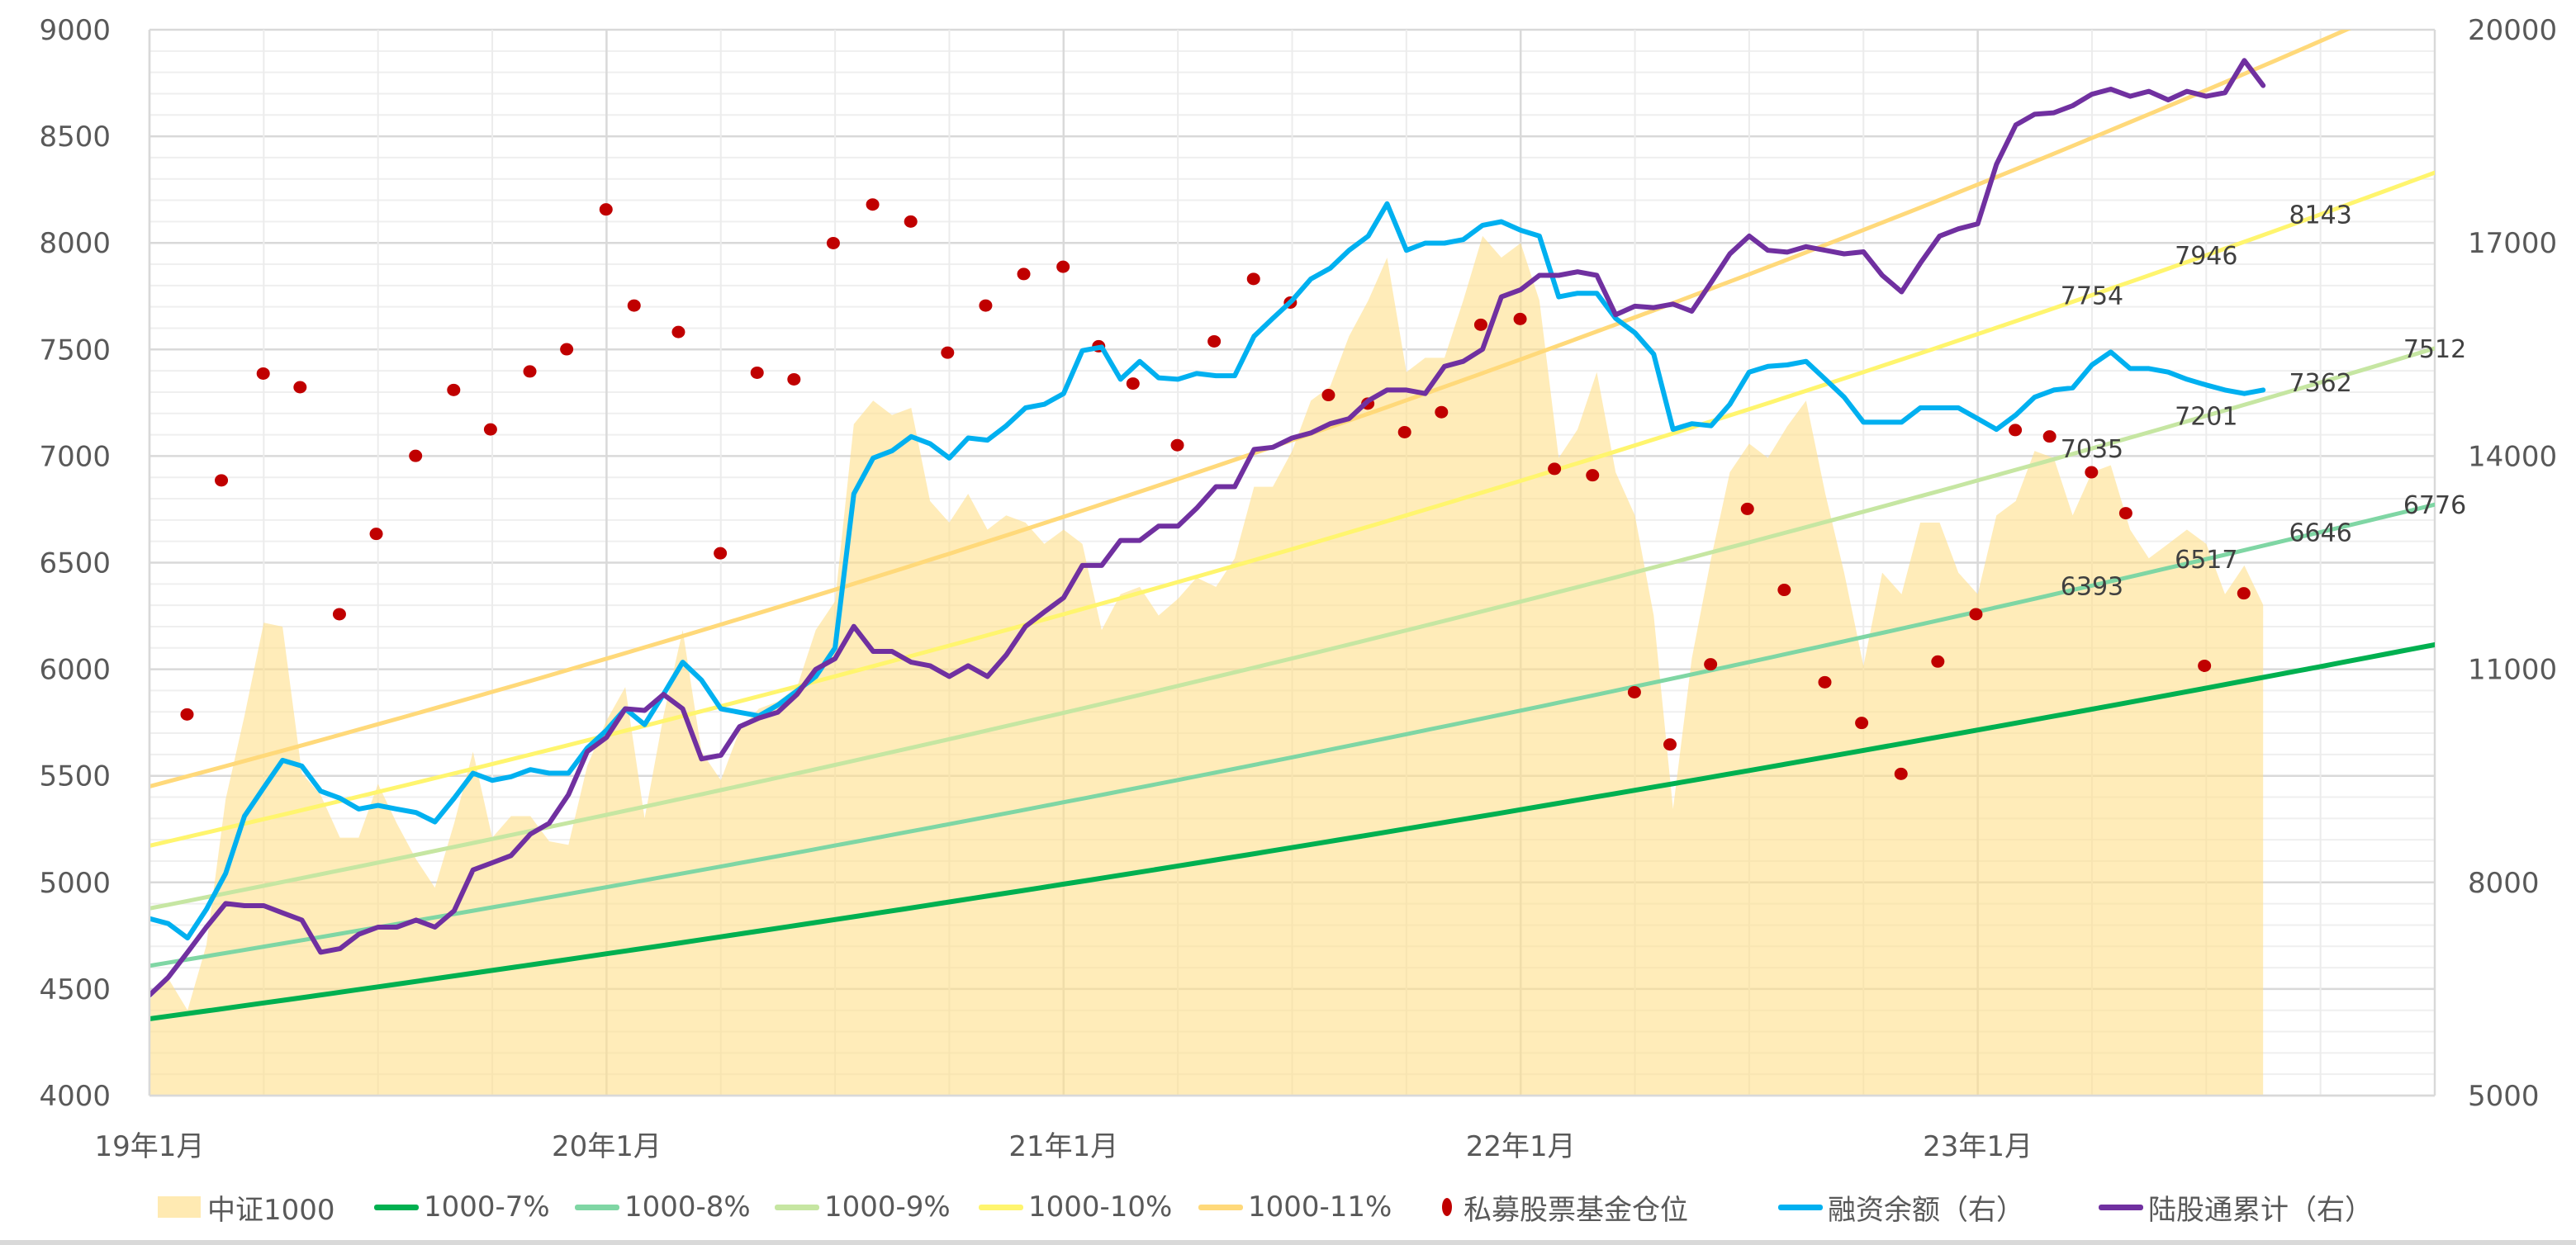 Image resolution: width=2576 pixels, height=1245 pixels. I want to click on y-right-tick-label: 5000, so click(2504, 1096).